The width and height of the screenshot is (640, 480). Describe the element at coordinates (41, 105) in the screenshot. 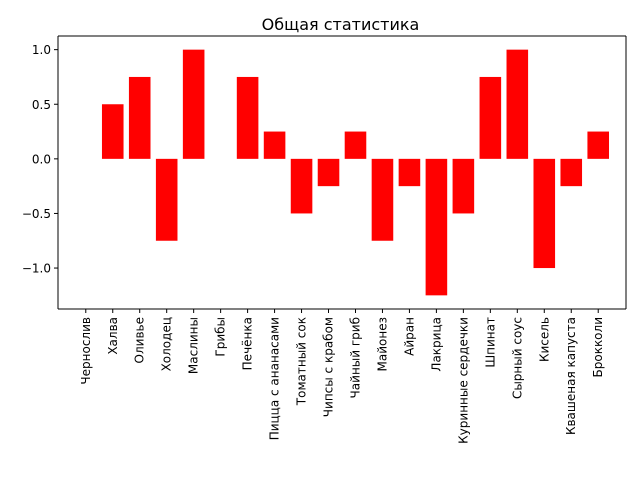

I see `y-tick-label: 0.5` at that location.